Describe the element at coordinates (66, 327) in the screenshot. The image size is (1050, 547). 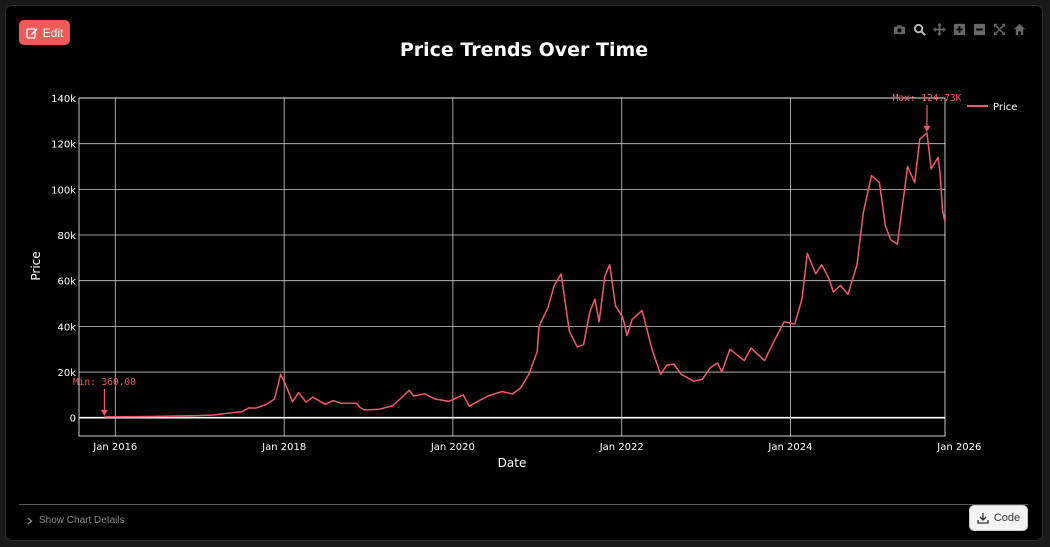
I see `y-tick-label: 40k` at that location.